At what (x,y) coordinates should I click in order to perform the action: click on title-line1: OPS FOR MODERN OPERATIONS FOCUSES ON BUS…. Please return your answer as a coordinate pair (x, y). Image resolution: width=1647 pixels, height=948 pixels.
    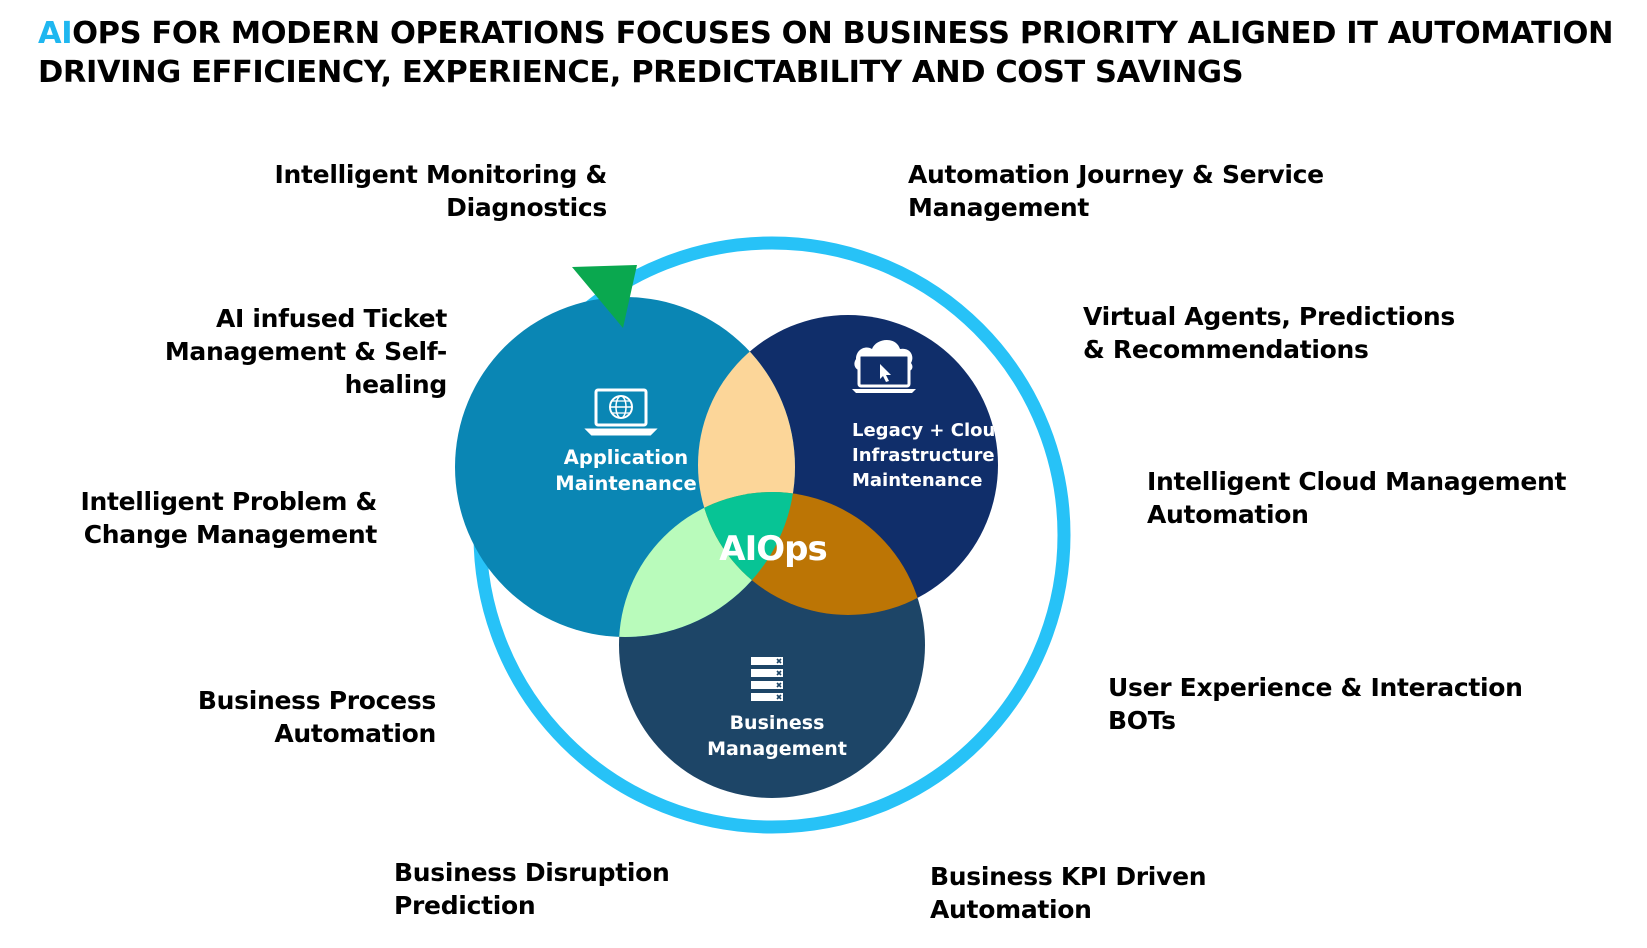
    Looking at the image, I should click on (843, 33).